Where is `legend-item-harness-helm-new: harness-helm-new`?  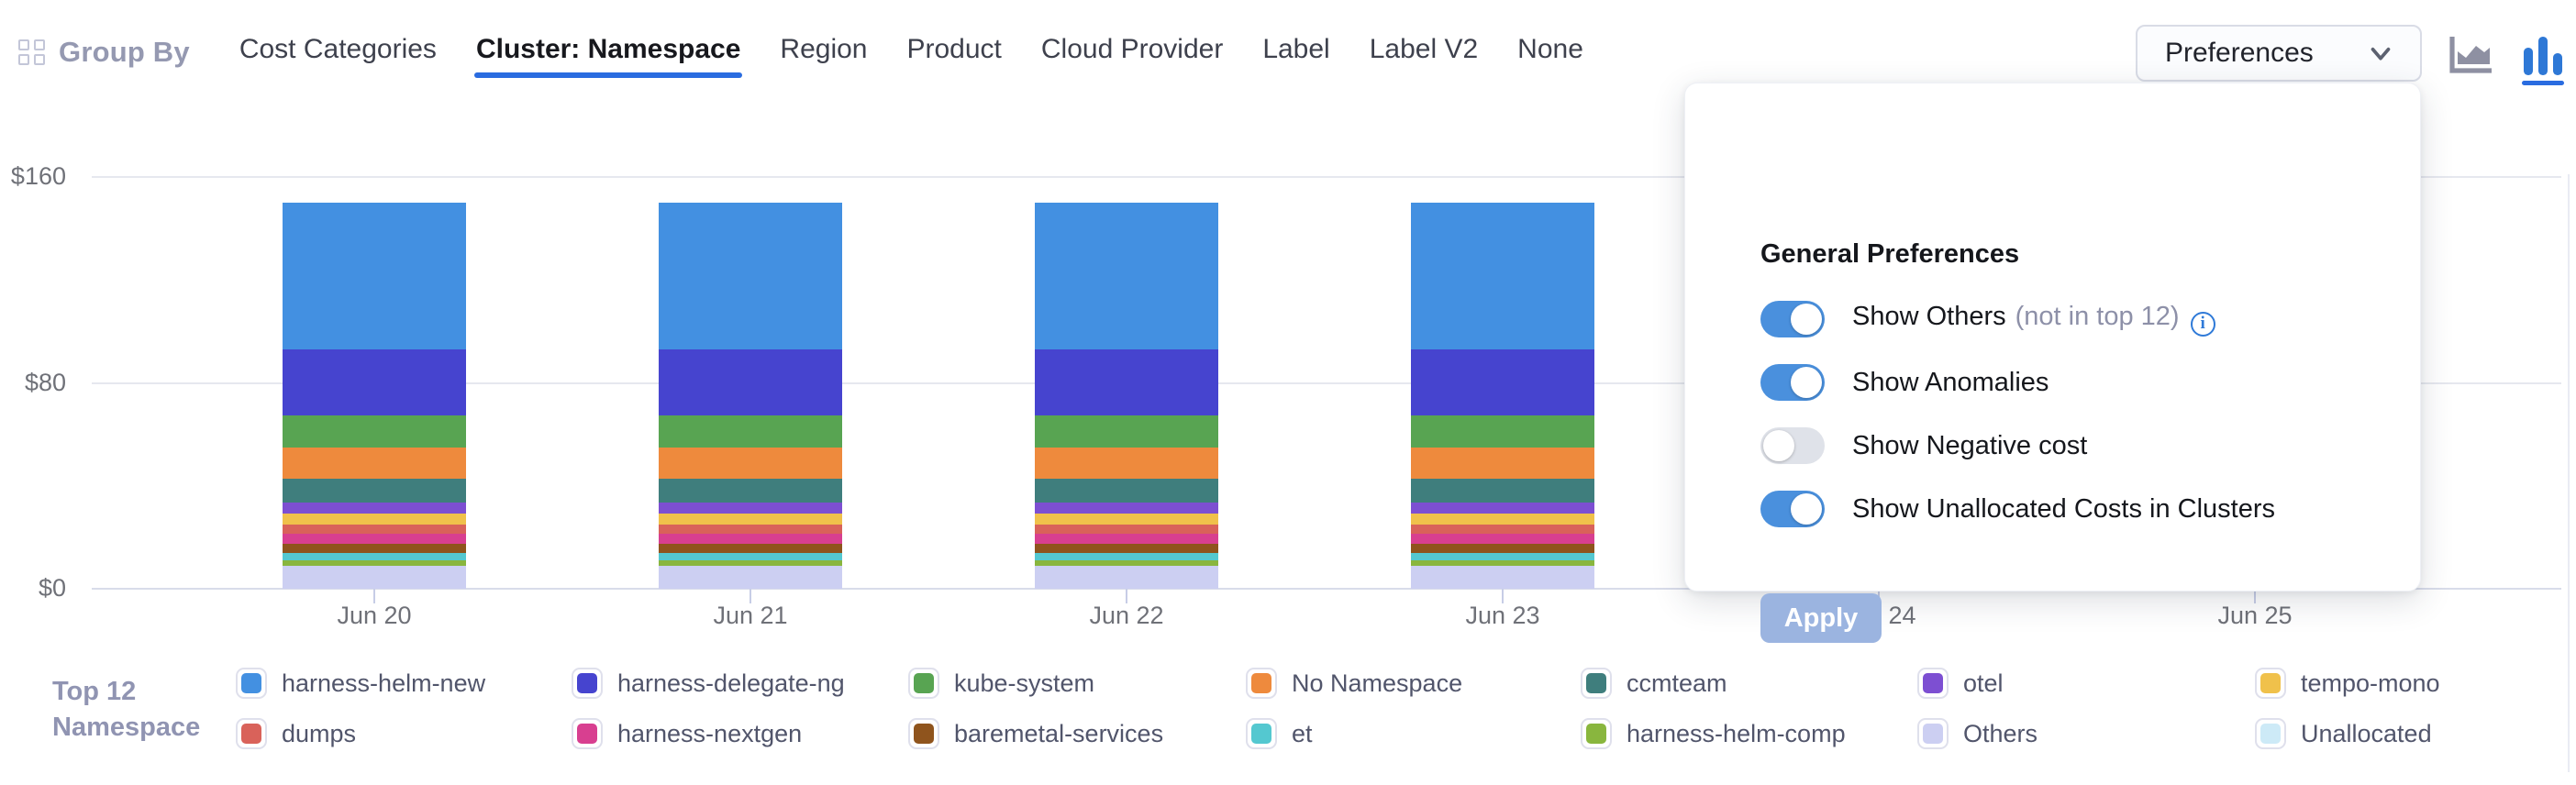 legend-item-harness-helm-new: harness-helm-new is located at coordinates (360, 683).